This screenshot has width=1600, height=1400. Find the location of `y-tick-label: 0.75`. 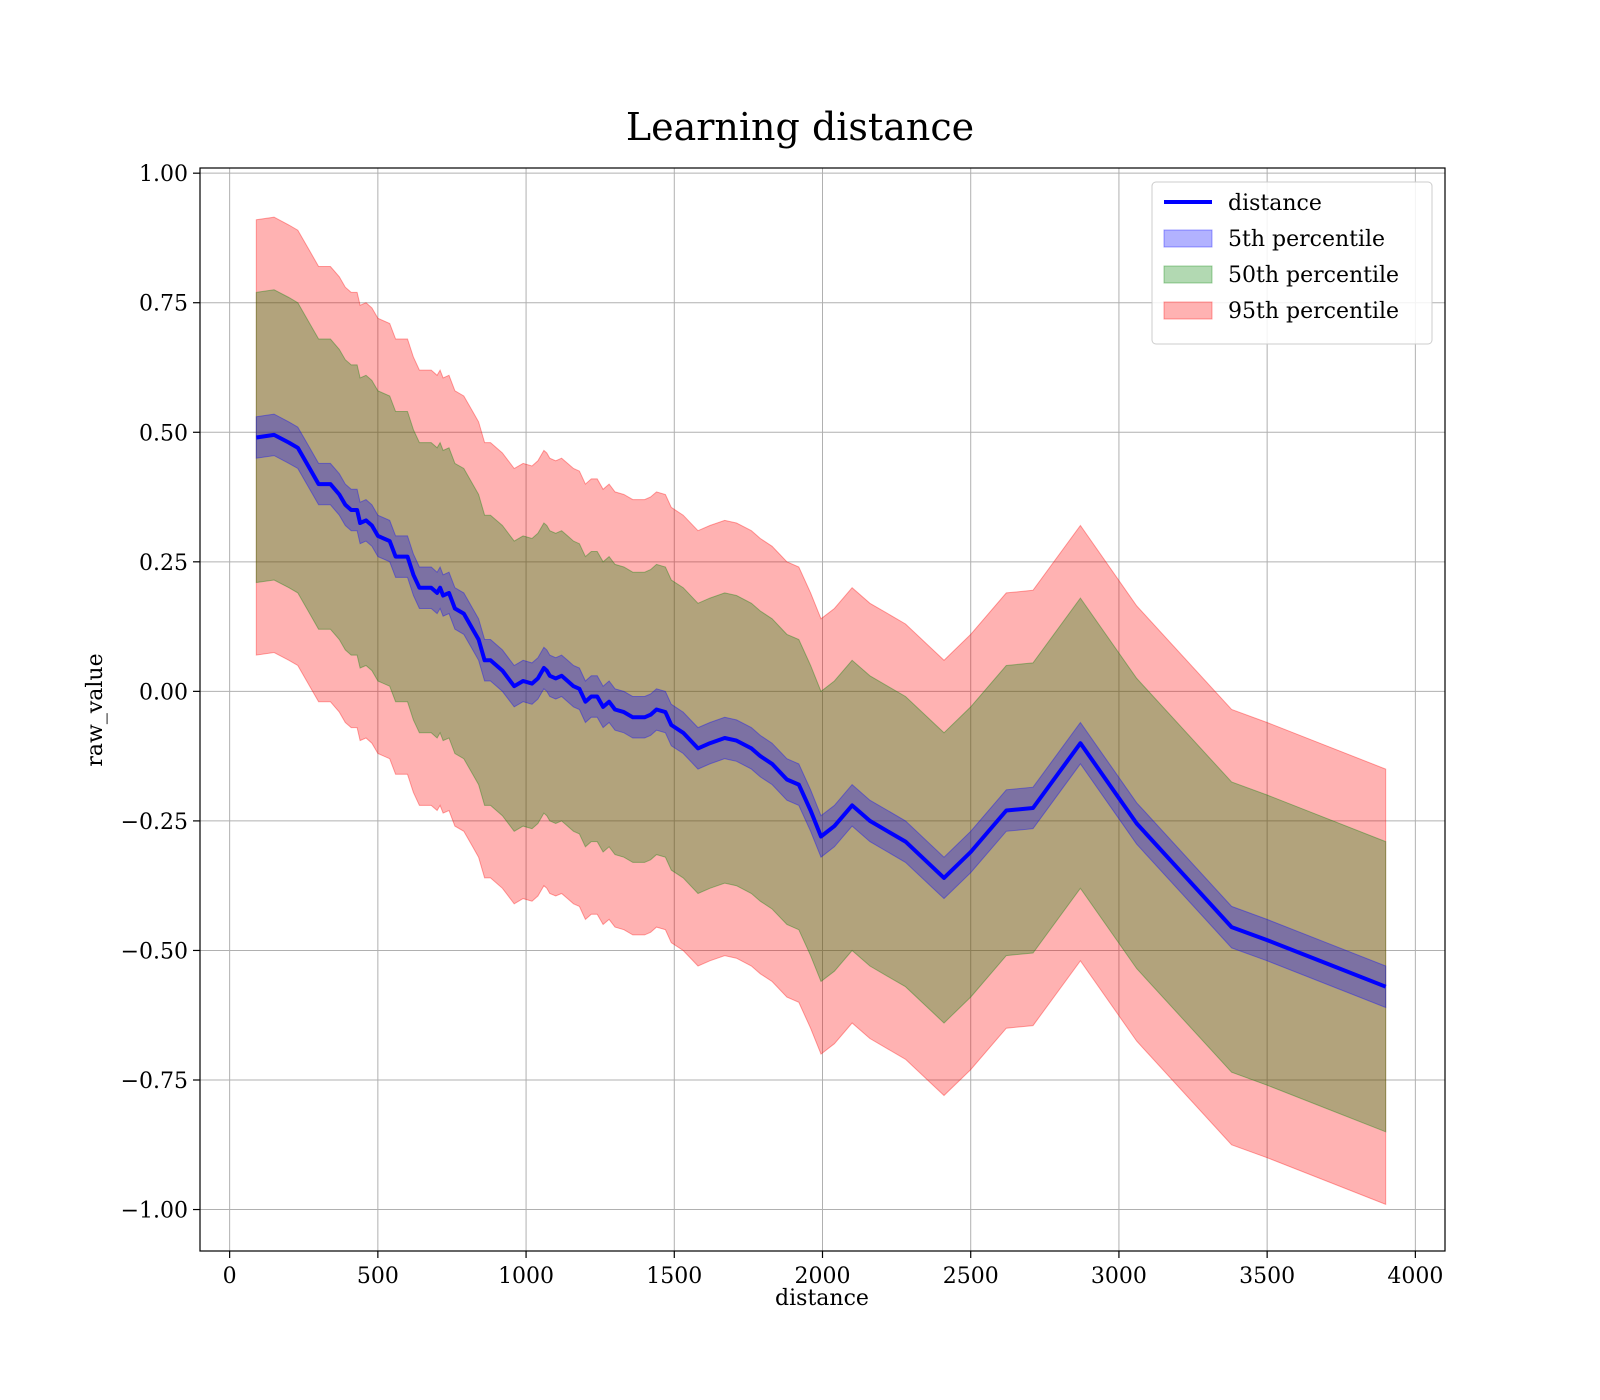

y-tick-label: 0.75 is located at coordinates (163, 304).